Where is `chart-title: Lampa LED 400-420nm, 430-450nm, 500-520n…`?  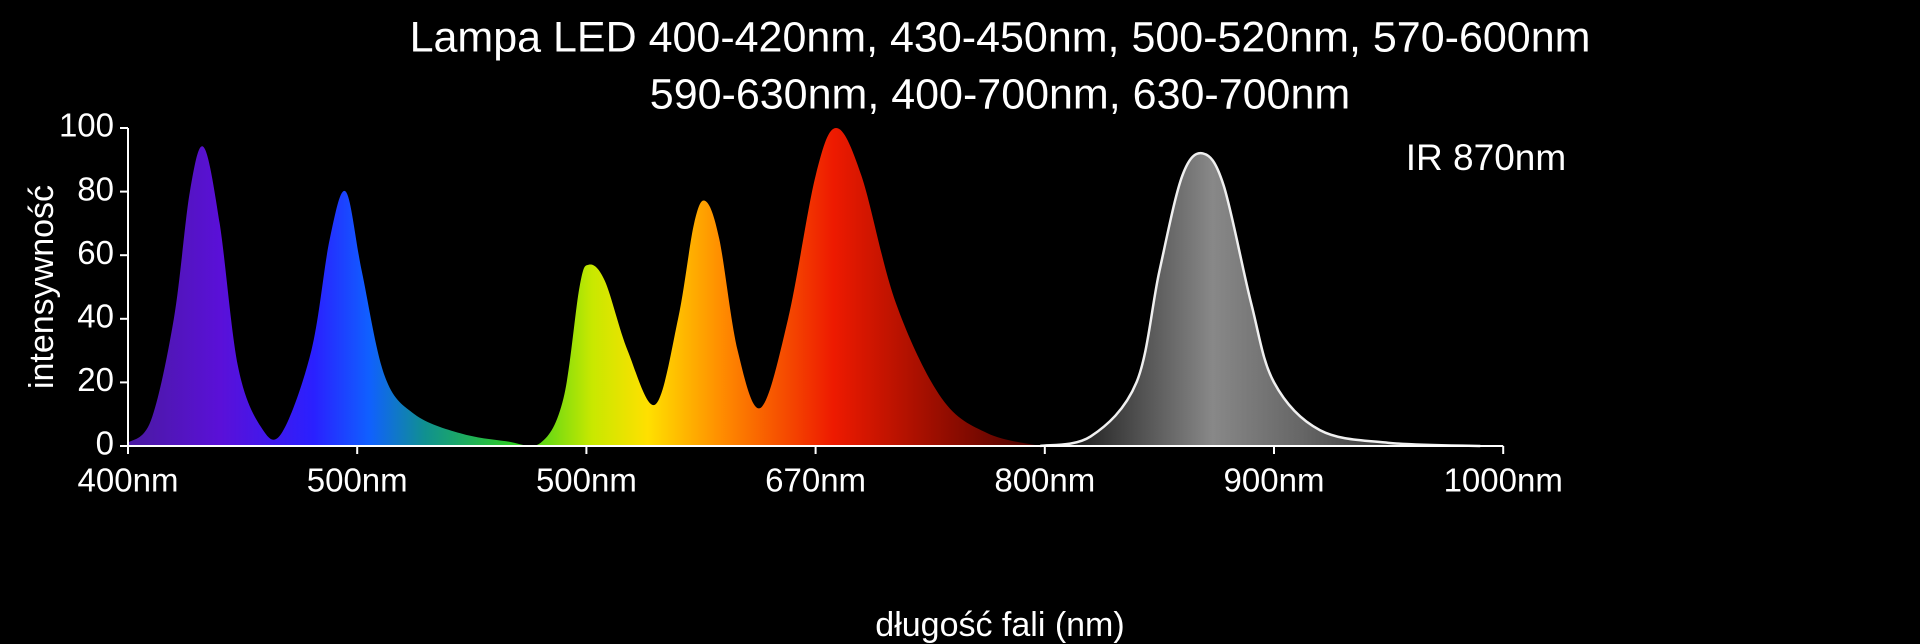 chart-title: Lampa LED 400-420nm, 430-450nm, 500-520n… is located at coordinates (1000, 37).